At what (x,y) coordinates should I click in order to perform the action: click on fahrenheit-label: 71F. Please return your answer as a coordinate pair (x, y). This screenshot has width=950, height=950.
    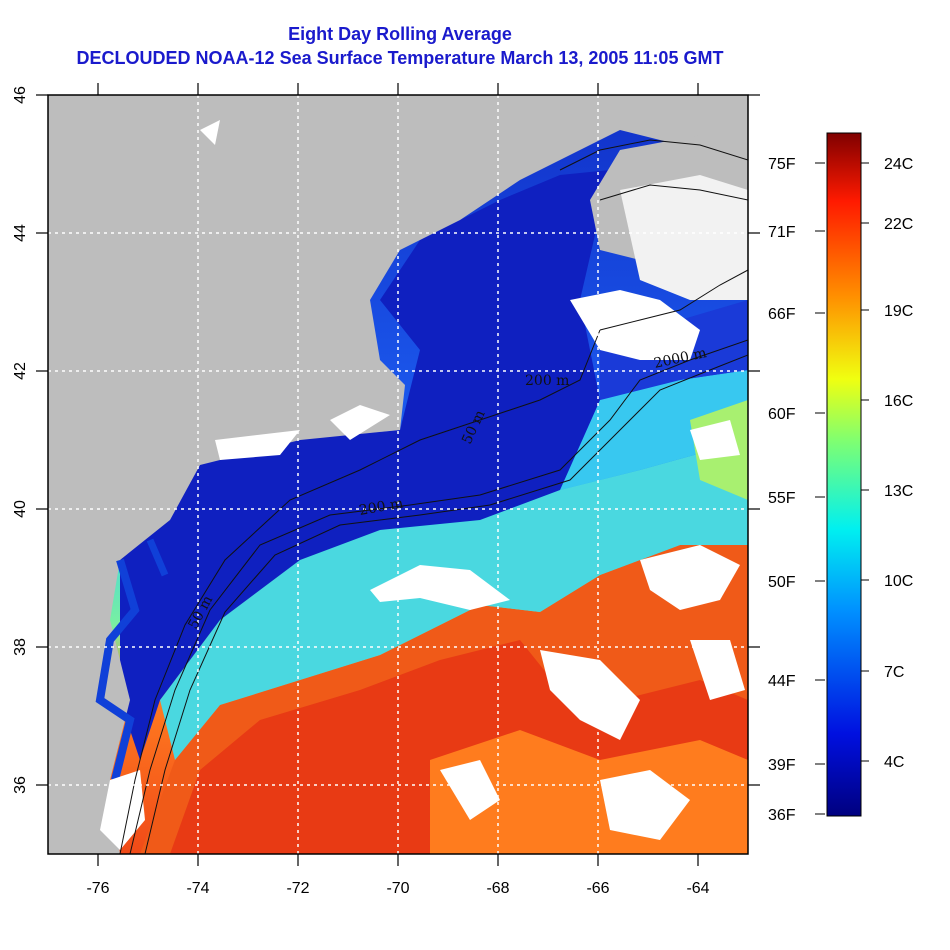
    Looking at the image, I should click on (782, 232).